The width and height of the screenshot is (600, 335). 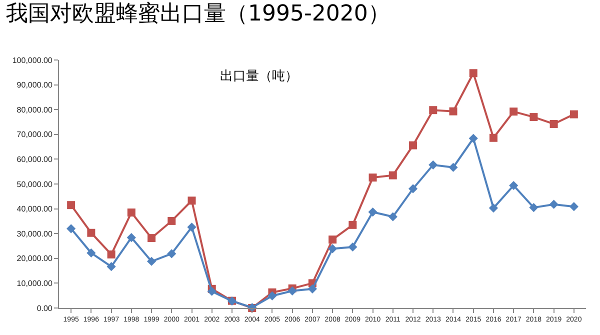 I want to click on y-tick-label: 100,000.00, so click(x=32, y=60).